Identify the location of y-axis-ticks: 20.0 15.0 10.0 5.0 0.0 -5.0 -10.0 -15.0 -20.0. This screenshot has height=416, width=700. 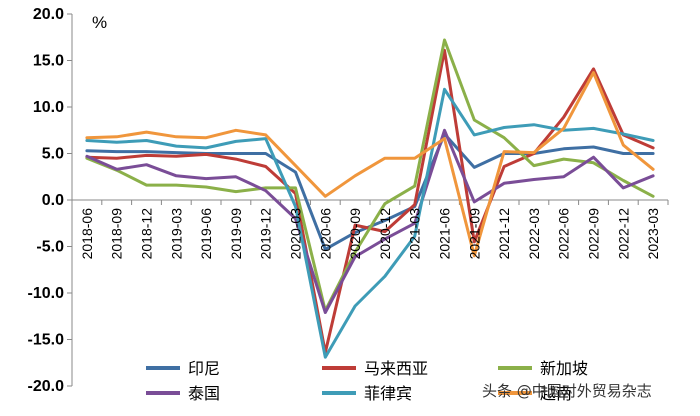
(50, 200).